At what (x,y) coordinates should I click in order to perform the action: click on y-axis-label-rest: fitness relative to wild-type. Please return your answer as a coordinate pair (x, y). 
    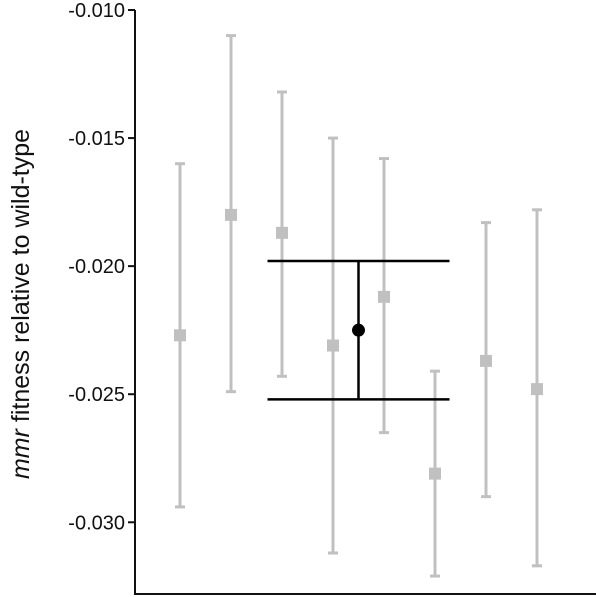
    Looking at the image, I should click on (21, 279).